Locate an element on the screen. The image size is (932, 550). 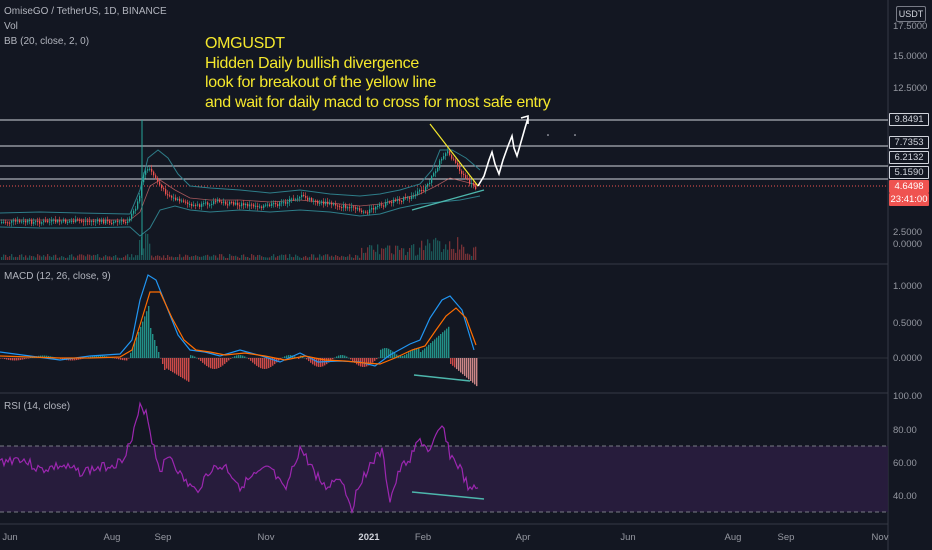
level-label: 7.7353 is located at coordinates (909, 142).